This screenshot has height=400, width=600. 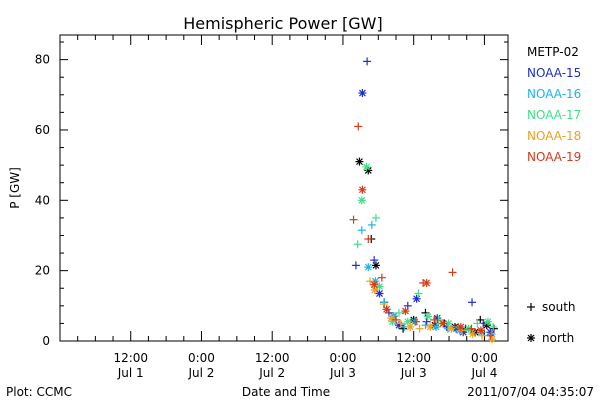 I want to click on chart-title: Hemispheric Power [GW], so click(x=282, y=23).